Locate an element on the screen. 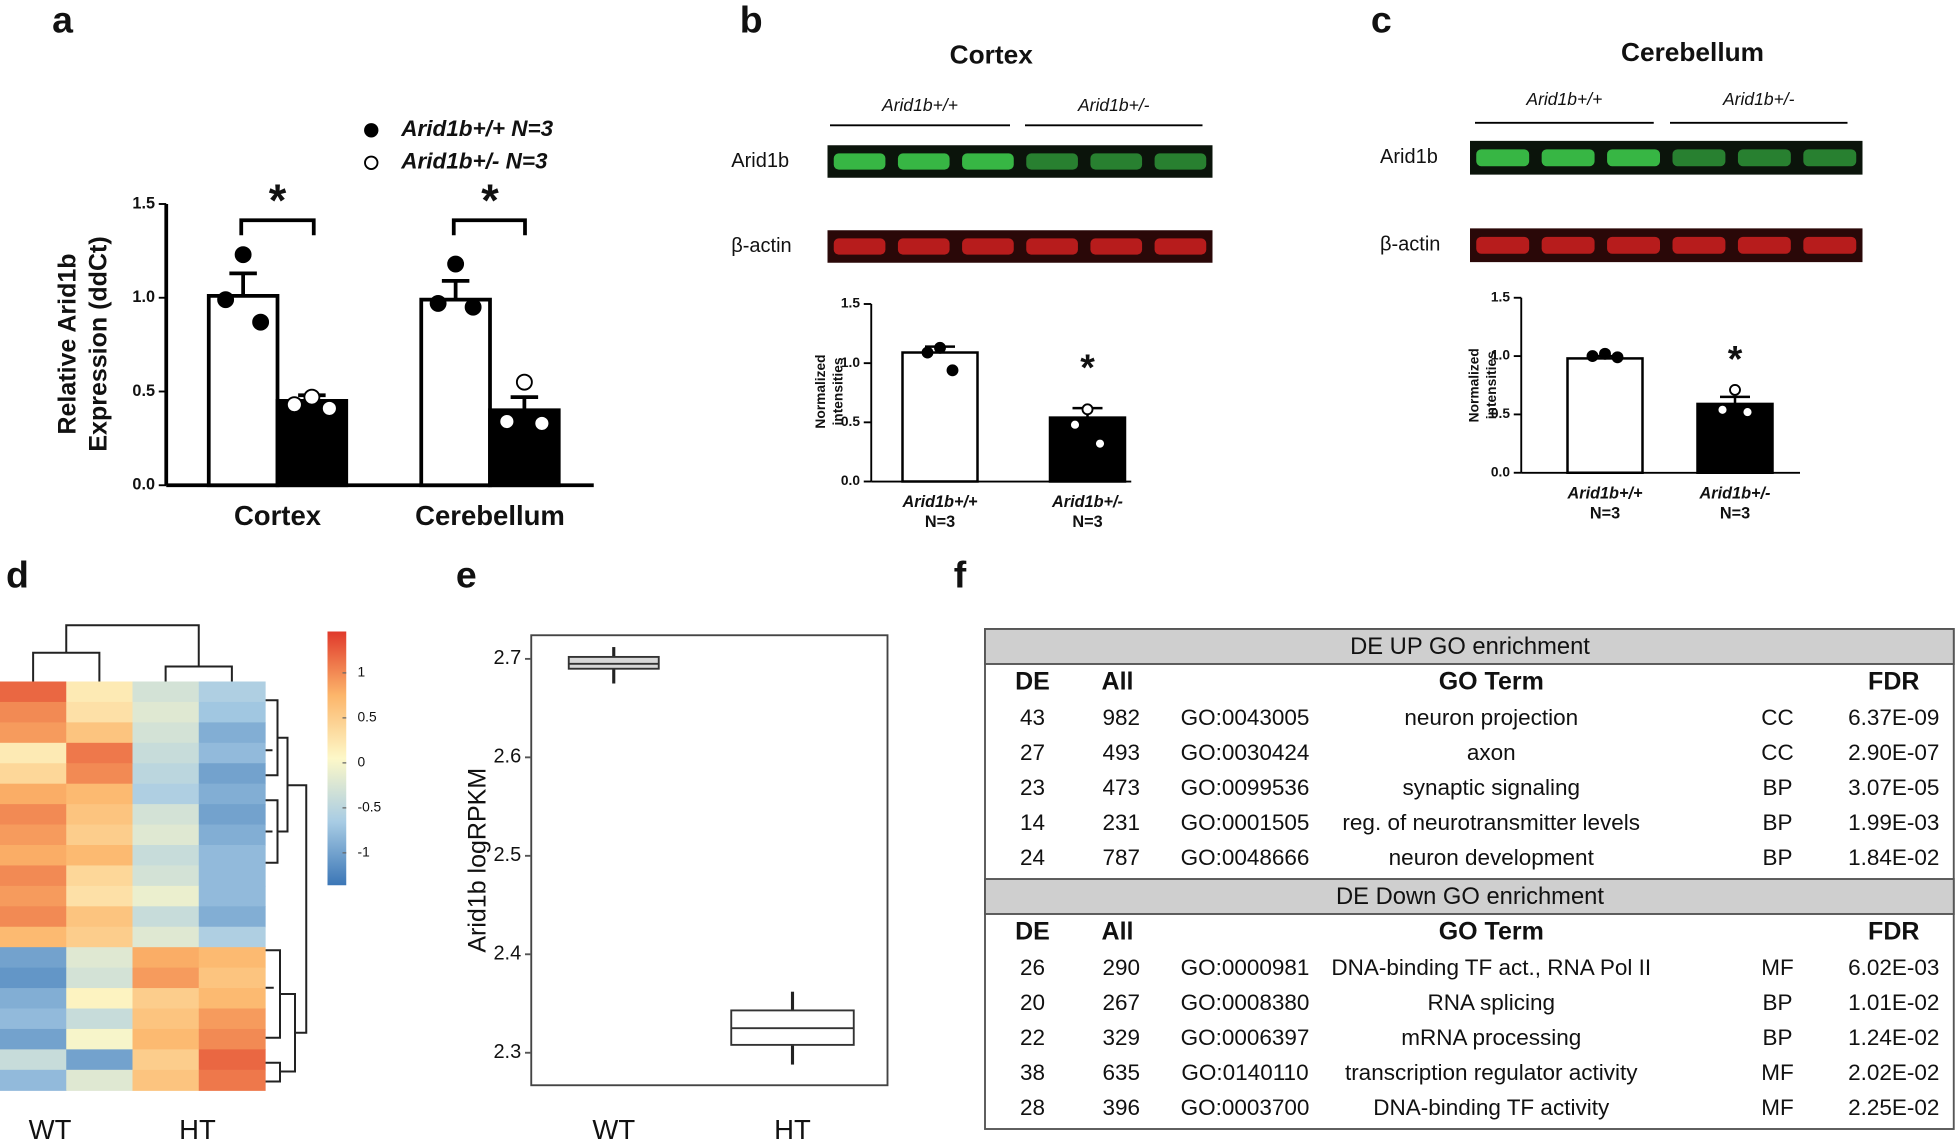 This screenshot has height=1148, width=1960. table-cell: 1.99E-03 is located at coordinates (1893, 822).